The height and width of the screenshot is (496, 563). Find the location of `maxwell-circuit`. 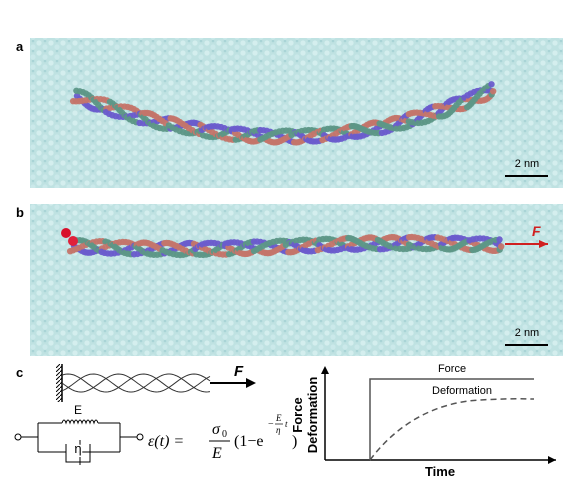

maxwell-circuit is located at coordinates (79, 442).